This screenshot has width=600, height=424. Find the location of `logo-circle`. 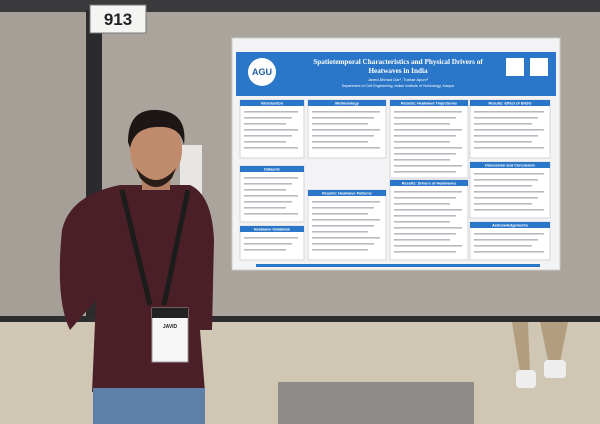

logo-circle is located at coordinates (262, 72).